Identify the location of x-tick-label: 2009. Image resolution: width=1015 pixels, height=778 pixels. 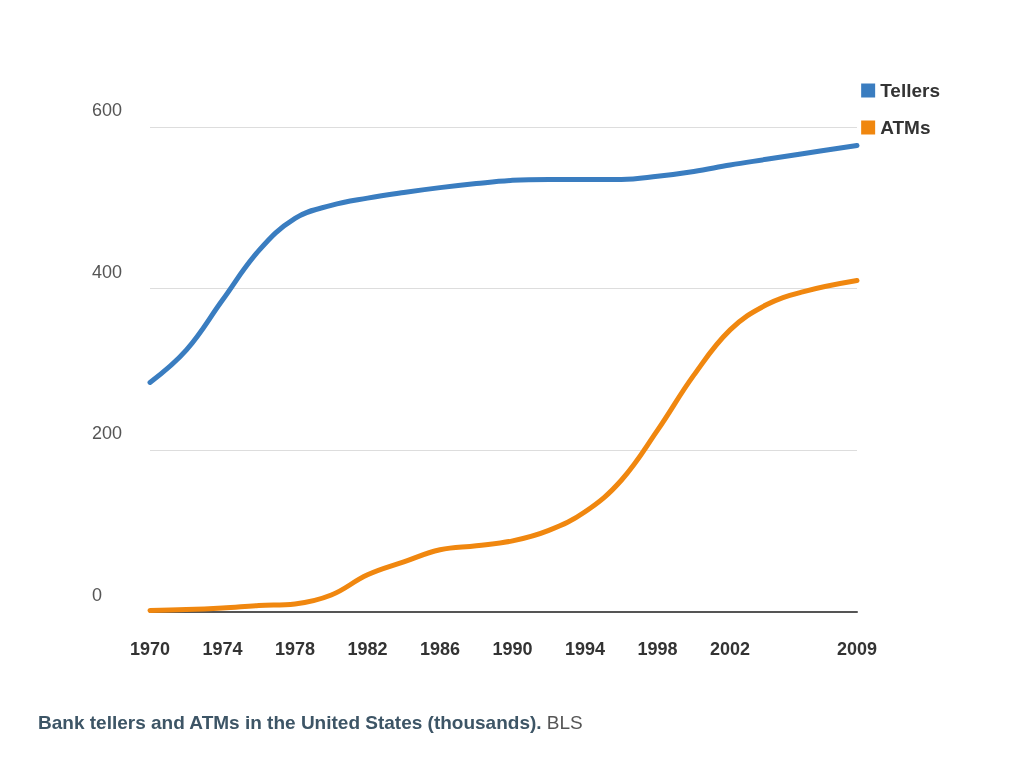
(857, 649).